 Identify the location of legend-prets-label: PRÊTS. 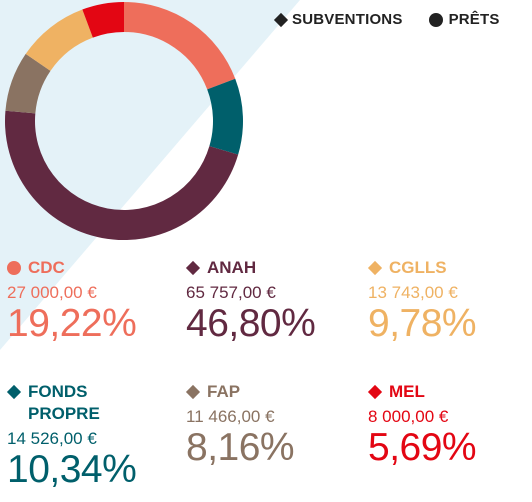
(474, 19).